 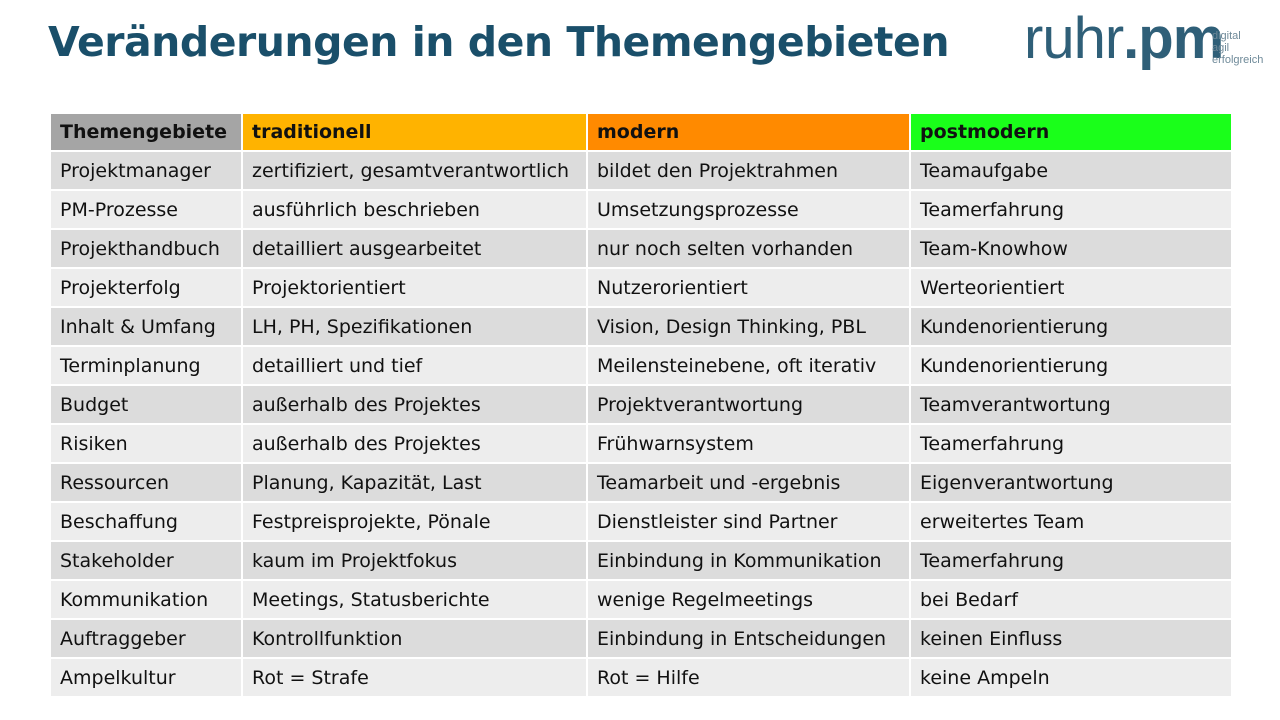 What do you see at coordinates (748, 521) in the screenshot?
I see `cell-modern: Dienstleister sind Partner` at bounding box center [748, 521].